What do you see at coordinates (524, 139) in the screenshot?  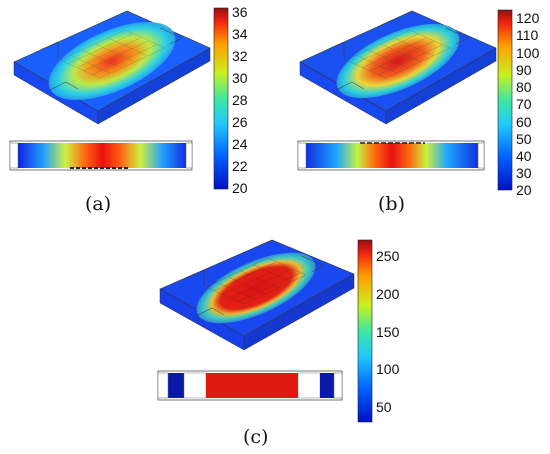 I see `colorbar-b-tick: 50` at bounding box center [524, 139].